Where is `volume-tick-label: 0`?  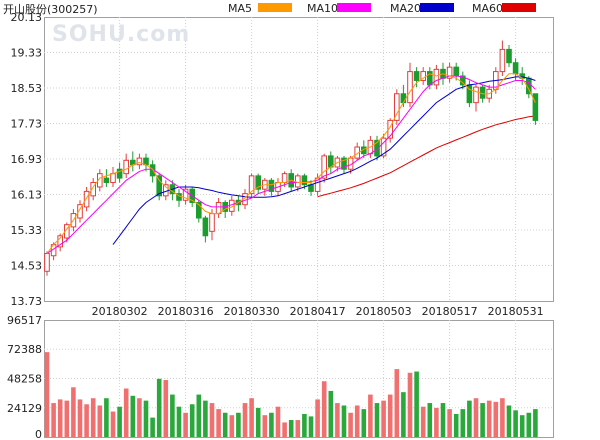 volume-tick-label: 0 is located at coordinates (38, 434).